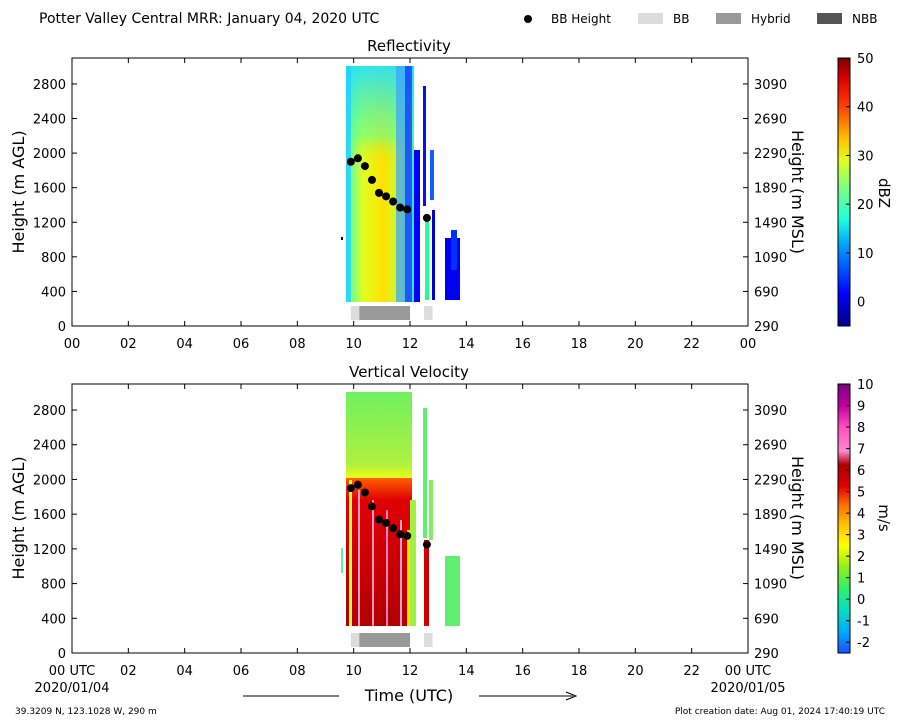 Image resolution: width=900 pixels, height=725 pixels. I want to click on reflectivity-data, so click(400, 184).